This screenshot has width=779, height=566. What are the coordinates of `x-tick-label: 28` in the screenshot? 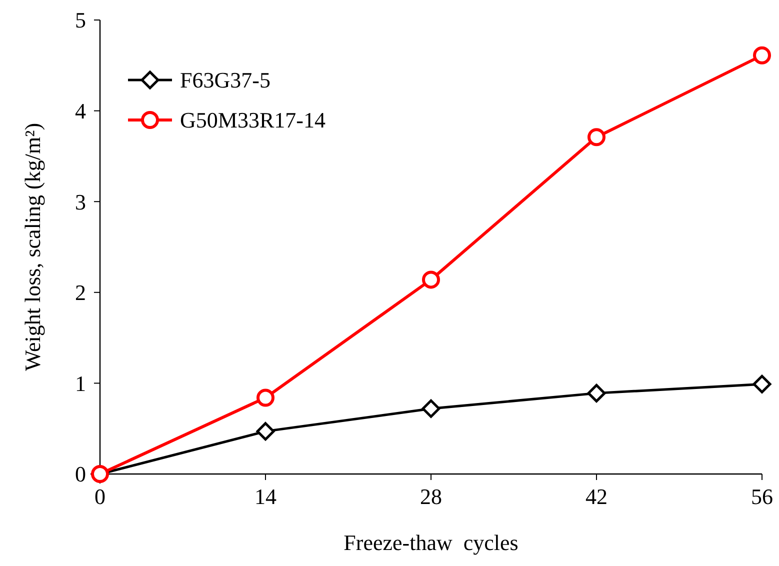 It's located at (431, 496).